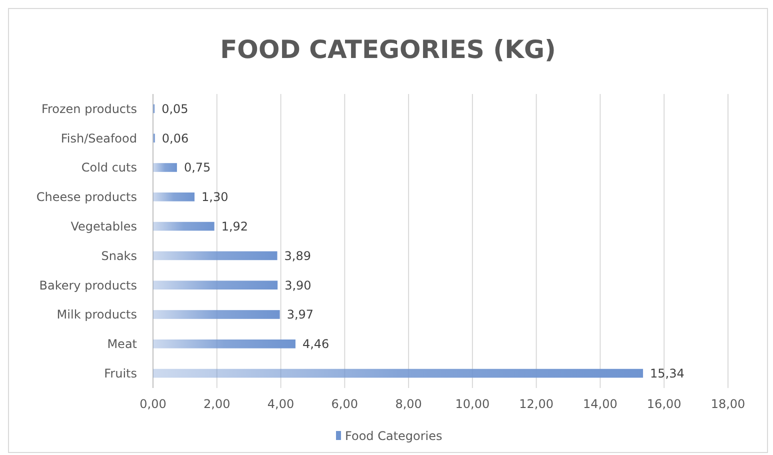  I want to click on data-label: 1,92, so click(234, 227).